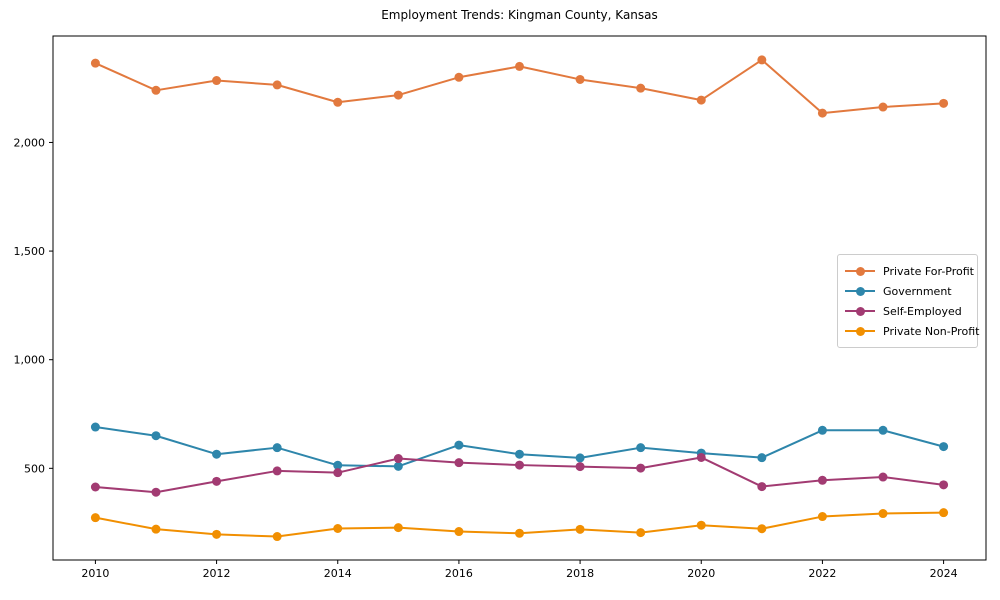  What do you see at coordinates (519, 454) in the screenshot?
I see `government-point-2017` at bounding box center [519, 454].